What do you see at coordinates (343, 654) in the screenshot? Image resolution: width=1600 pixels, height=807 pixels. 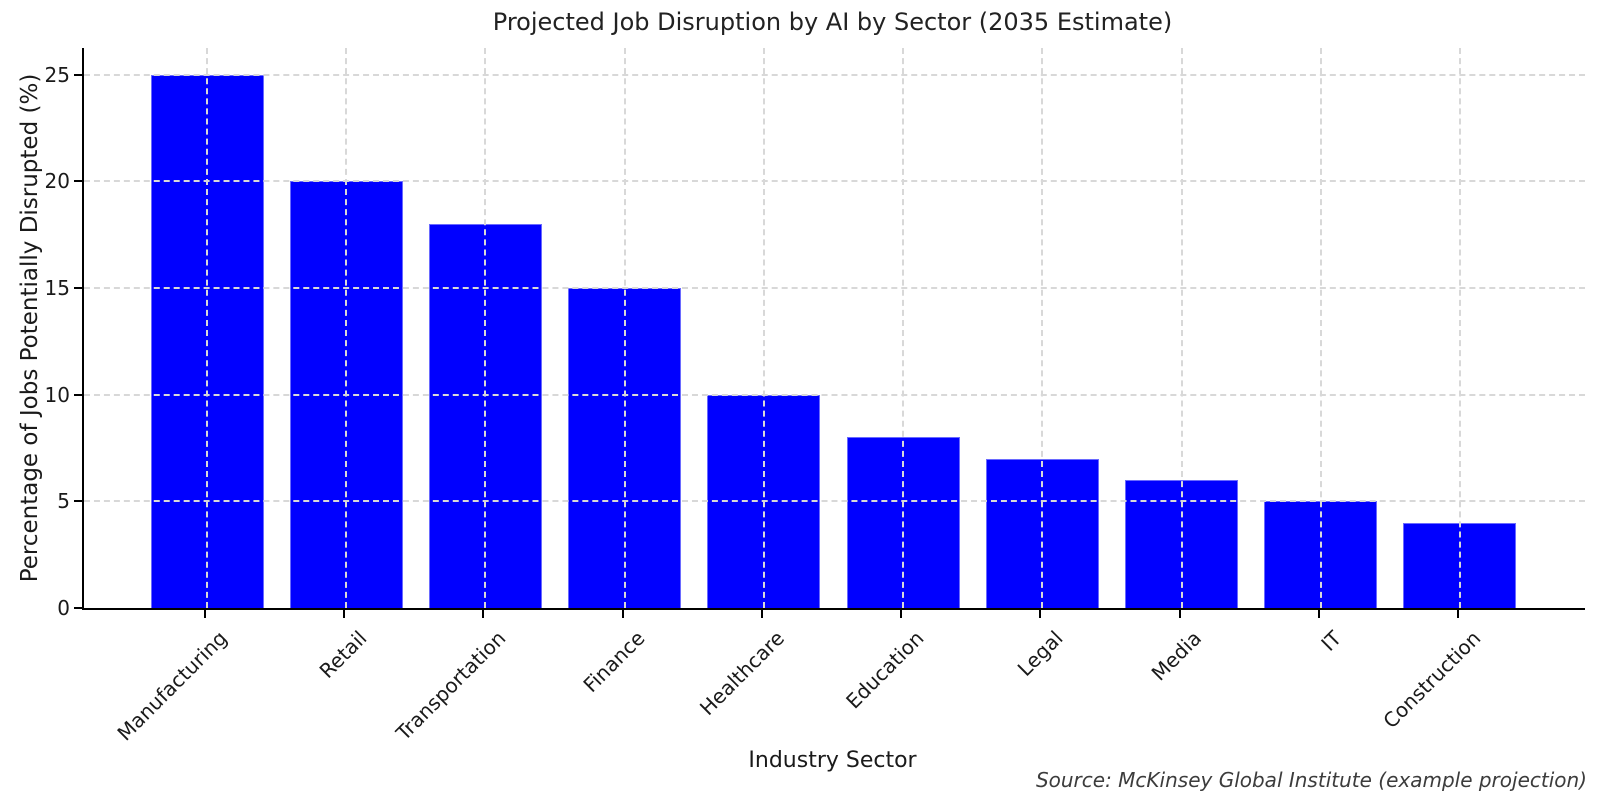 I see `x-tick-label: Retail` at bounding box center [343, 654].